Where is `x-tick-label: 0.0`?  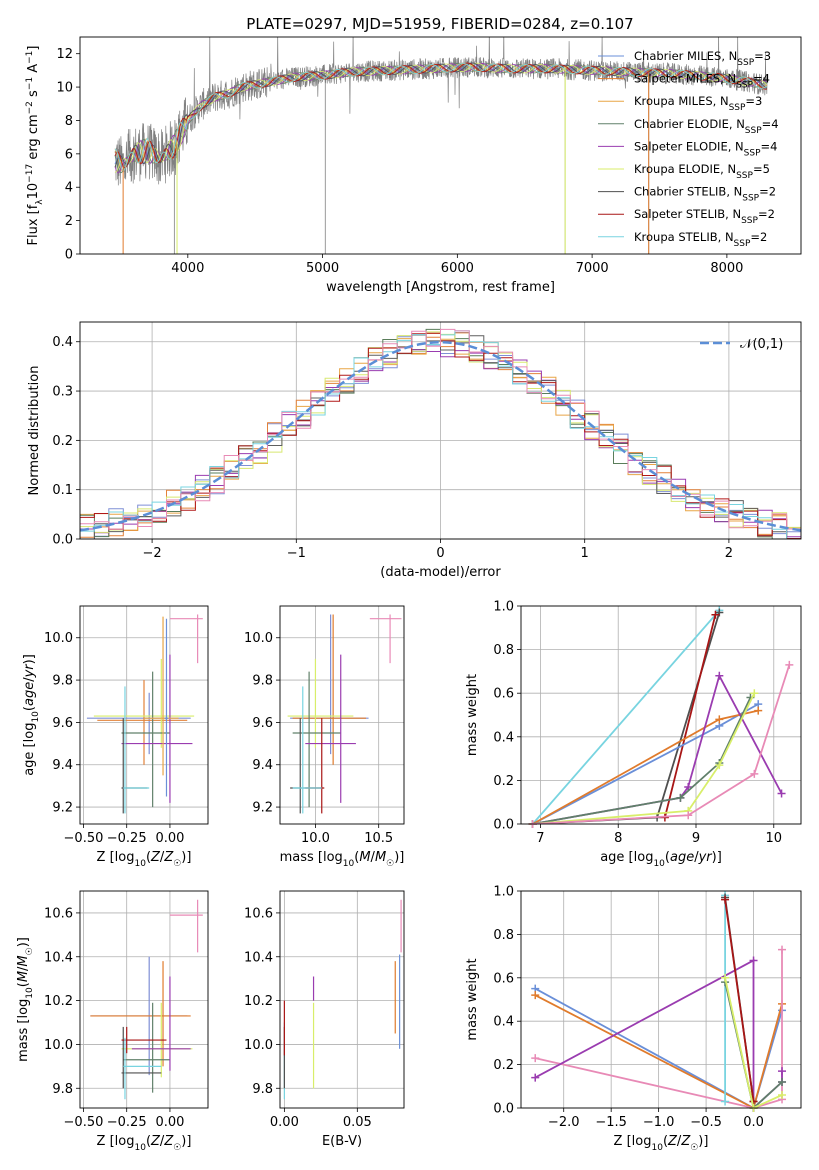 x-tick-label: 0.0 is located at coordinates (753, 1122).